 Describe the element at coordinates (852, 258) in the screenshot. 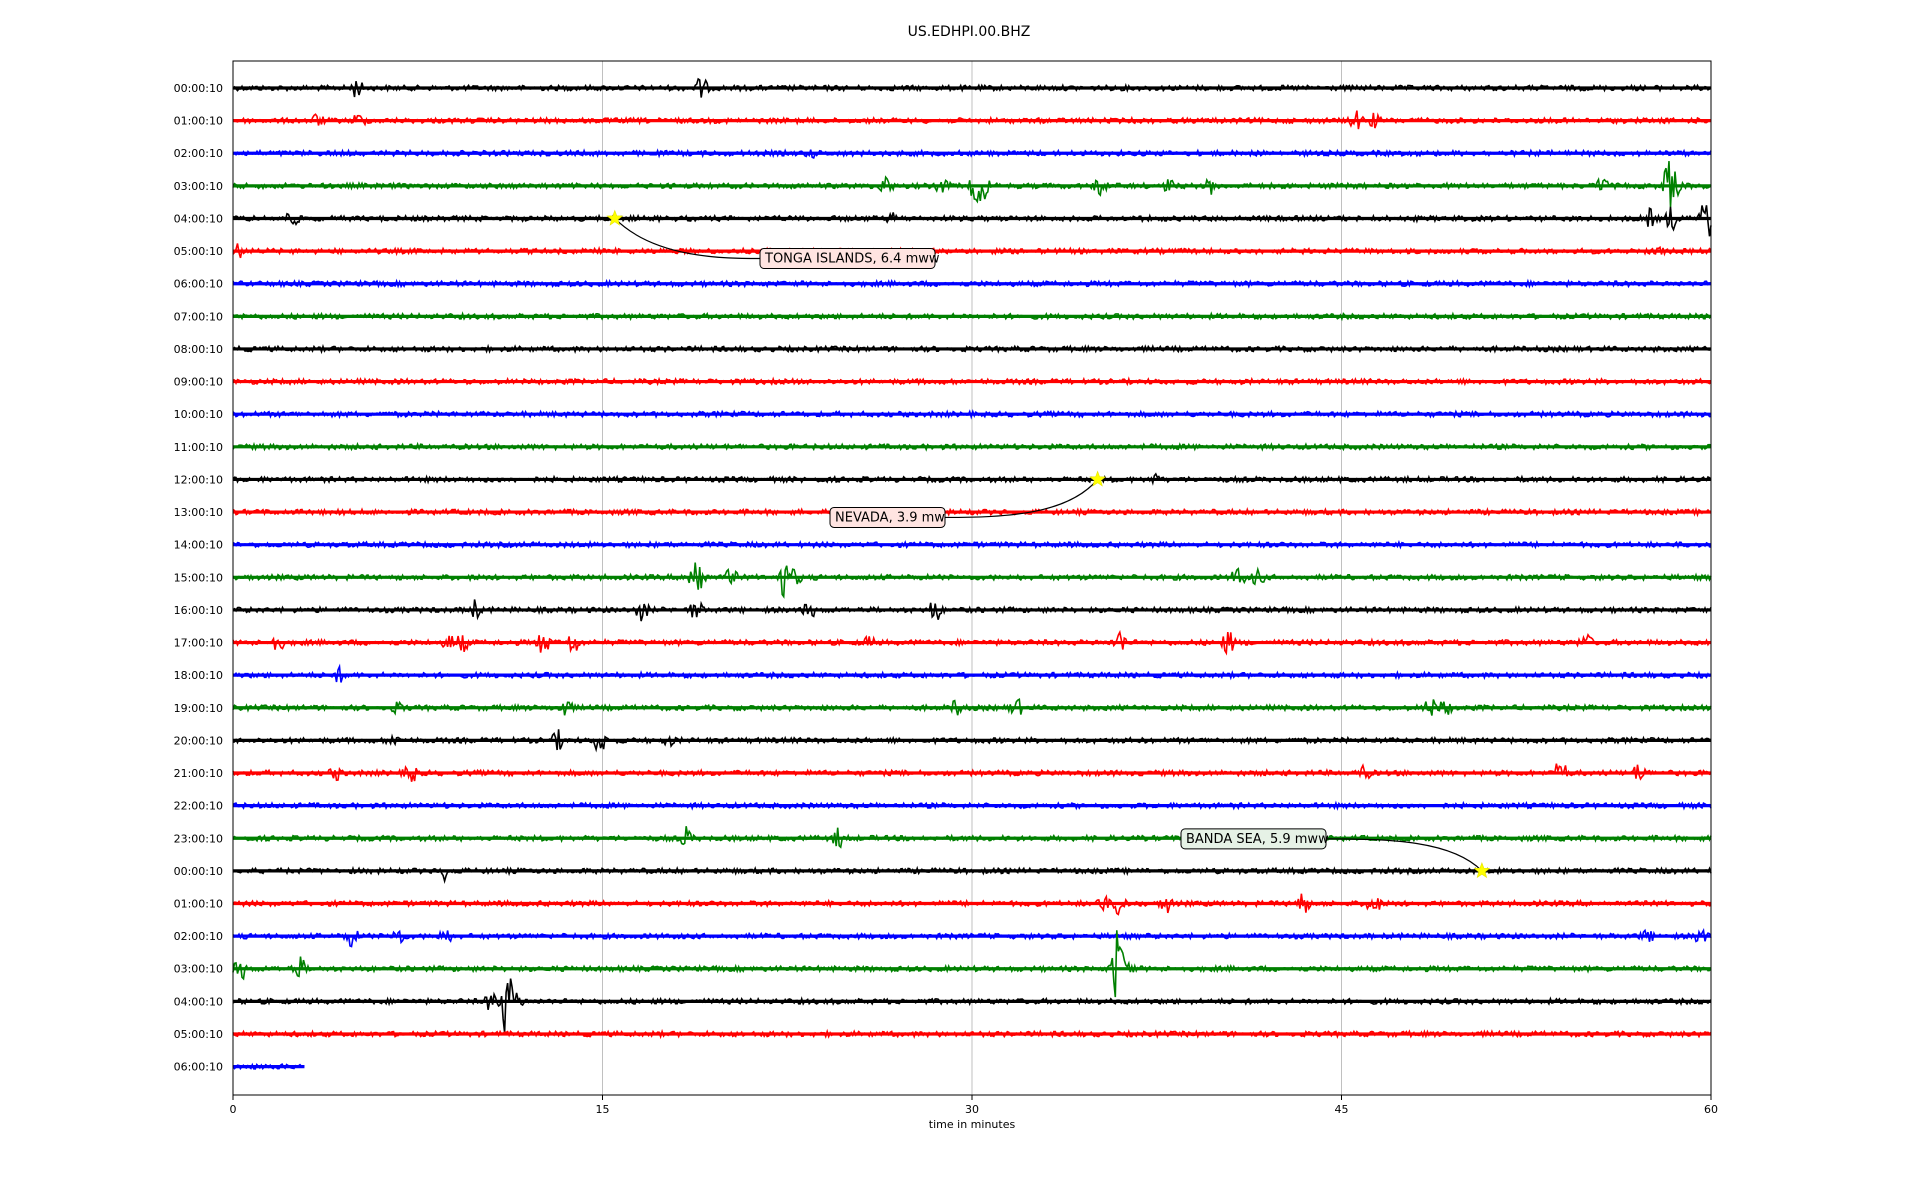

I see `annotation-label: TONGA ISLANDS, 6.4 mww` at that location.